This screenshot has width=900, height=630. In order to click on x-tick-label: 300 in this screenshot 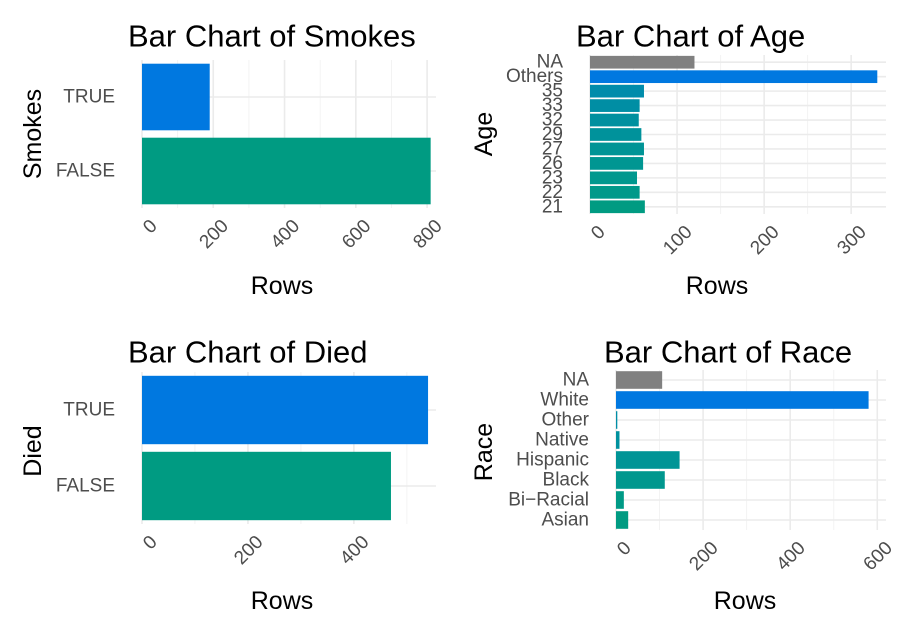, I will do `click(851, 240)`.